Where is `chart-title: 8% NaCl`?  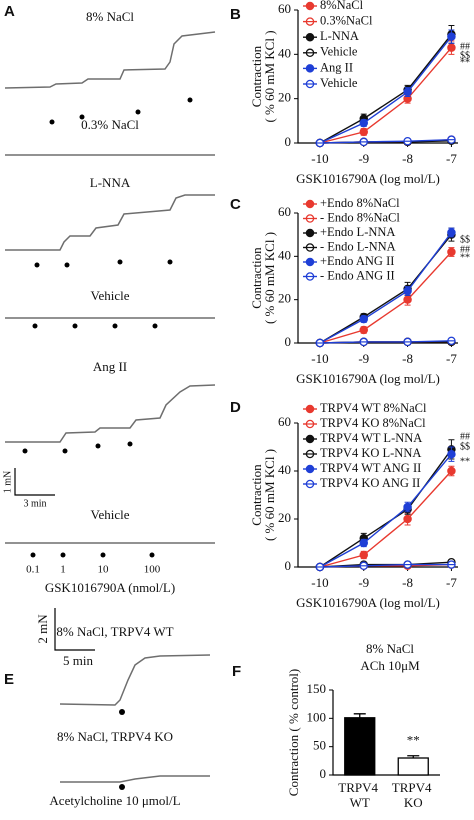
chart-title: 8% NaCl is located at coordinates (390, 648).